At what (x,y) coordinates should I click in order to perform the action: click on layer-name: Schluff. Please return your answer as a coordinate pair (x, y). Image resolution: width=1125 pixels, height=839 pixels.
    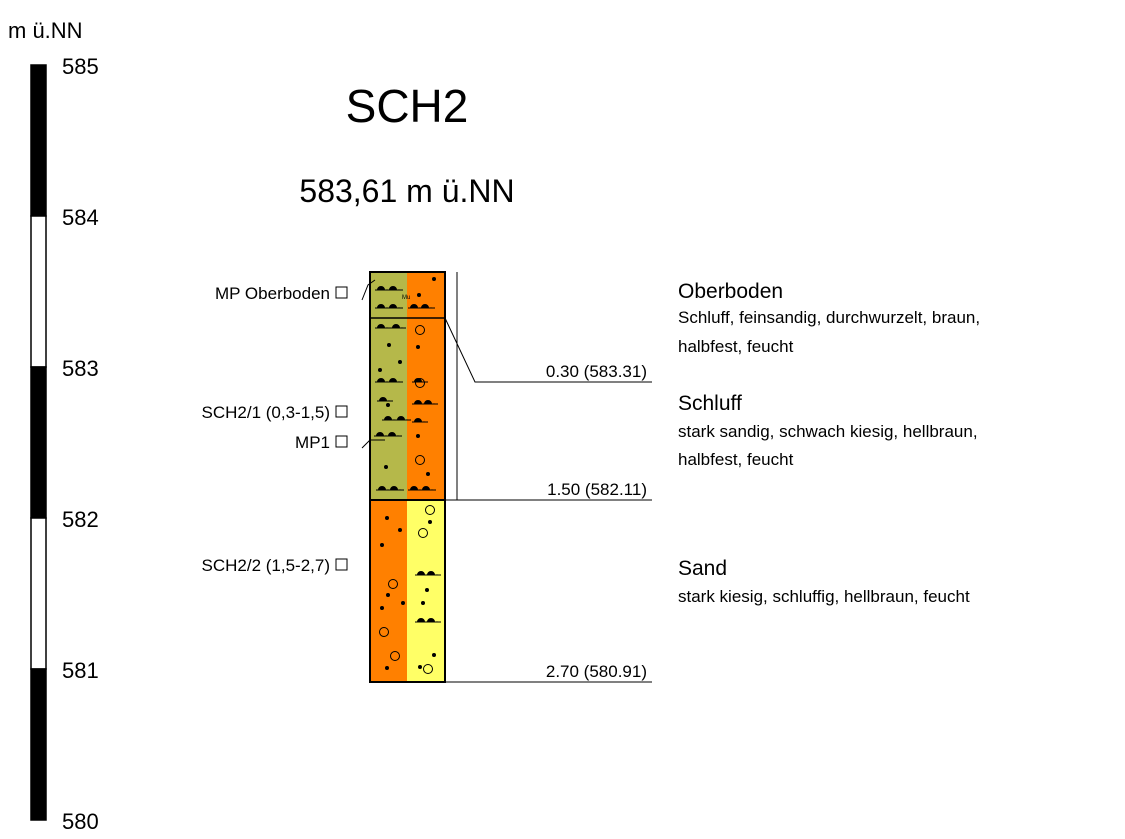
    Looking at the image, I should click on (710, 403).